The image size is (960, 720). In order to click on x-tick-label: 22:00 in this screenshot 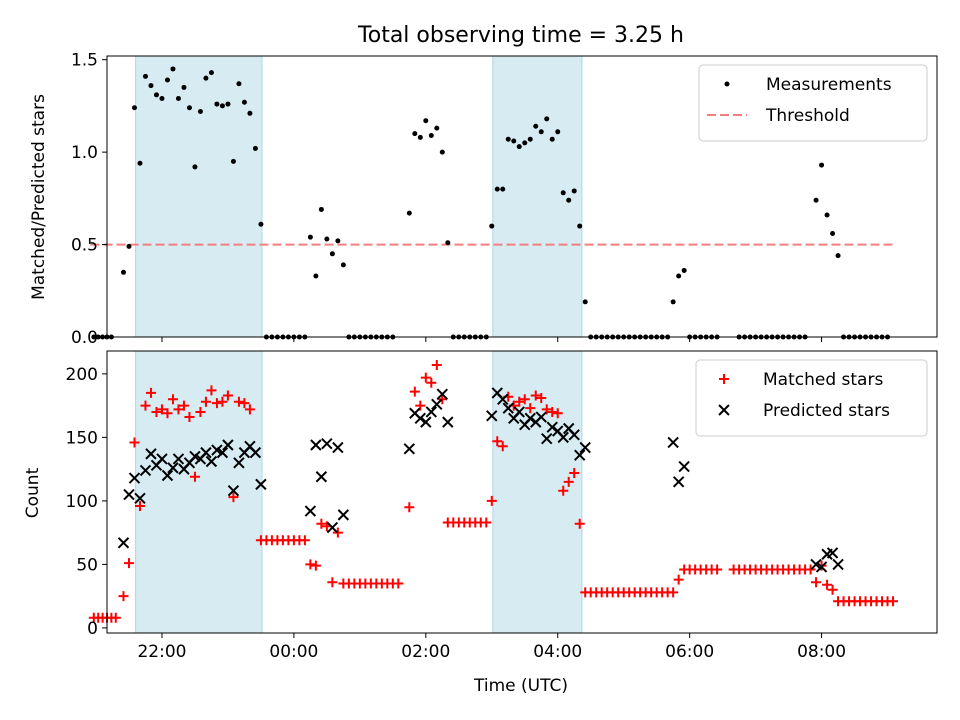, I will do `click(161, 652)`.